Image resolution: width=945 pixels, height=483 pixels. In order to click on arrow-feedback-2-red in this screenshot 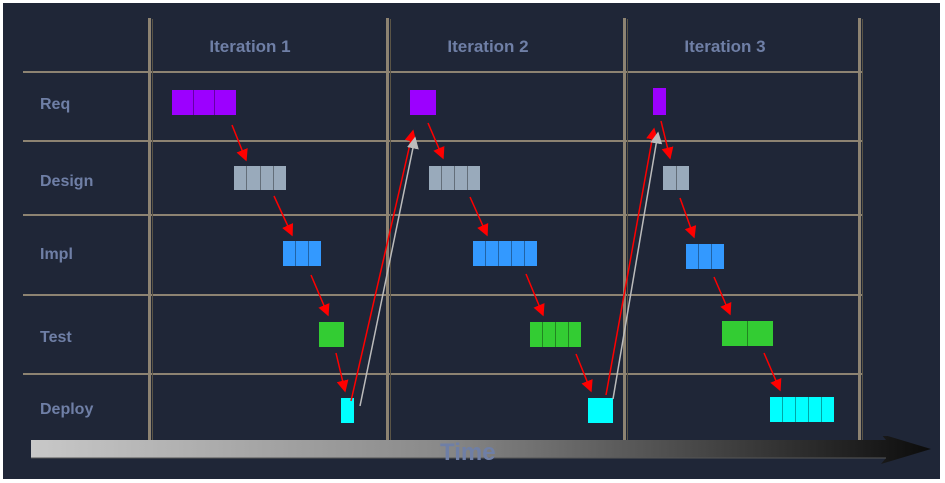, I will do `click(632, 261)`.